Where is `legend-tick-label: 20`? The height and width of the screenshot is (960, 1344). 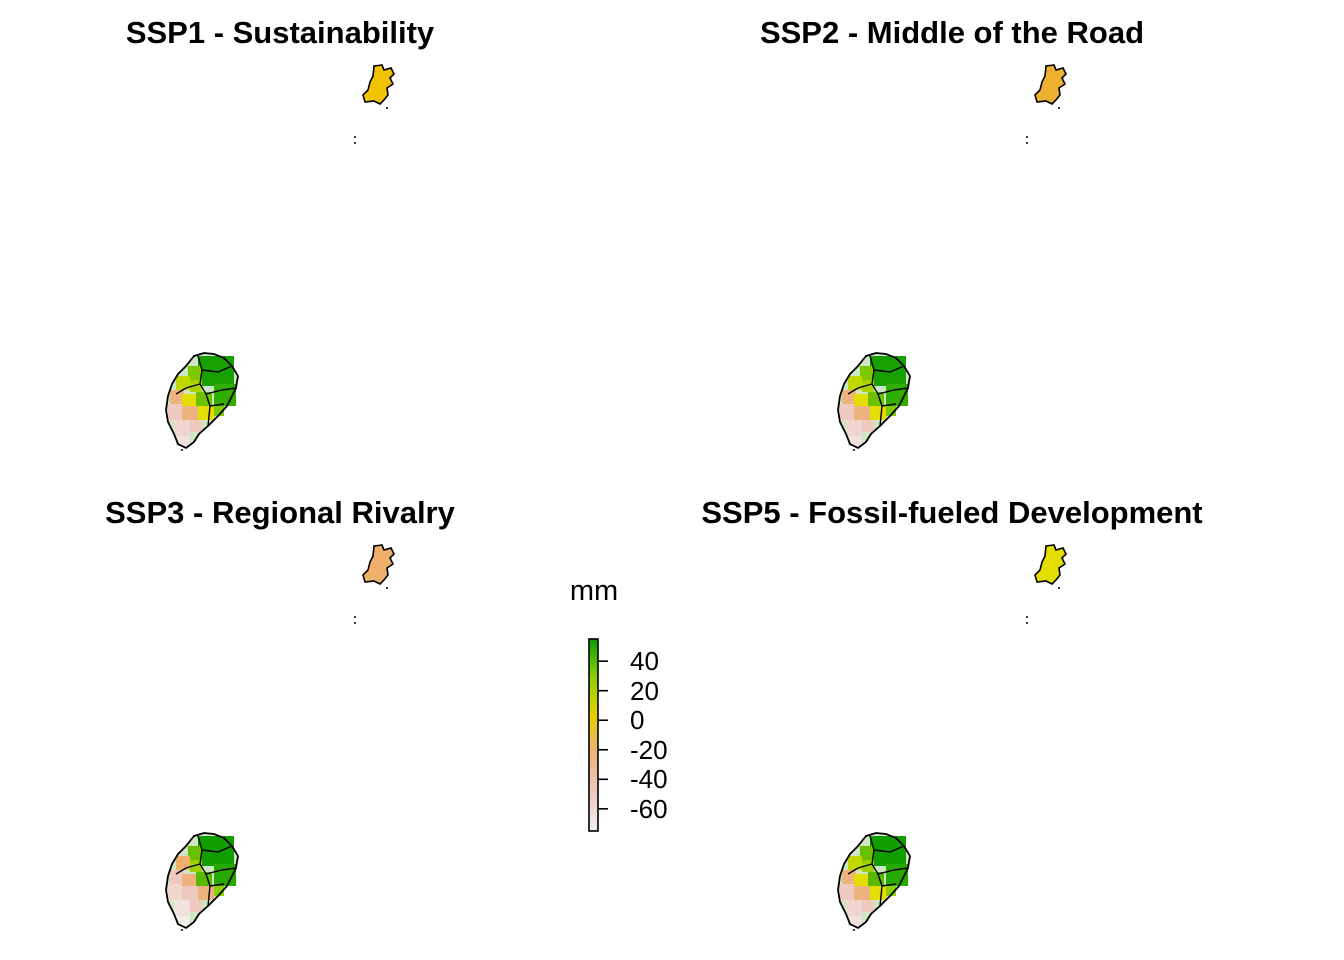
legend-tick-label: 20 is located at coordinates (644, 690).